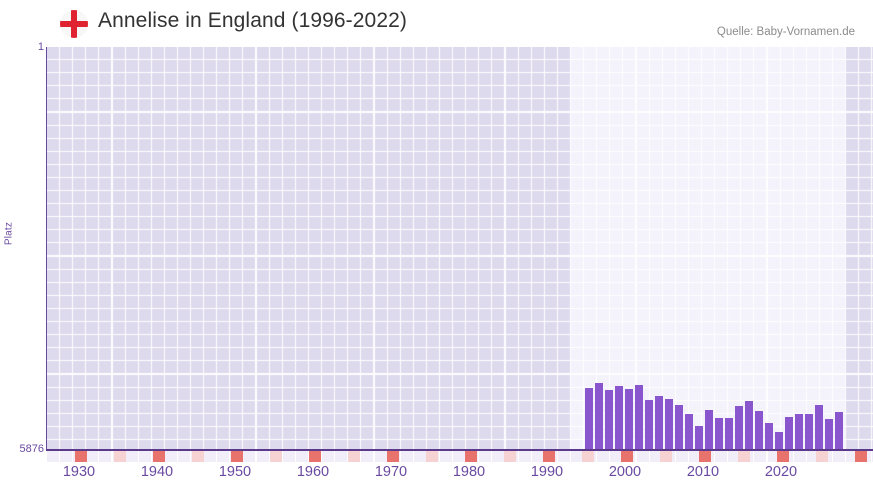  What do you see at coordinates (809, 432) in the screenshot?
I see `bar-2018` at bounding box center [809, 432].